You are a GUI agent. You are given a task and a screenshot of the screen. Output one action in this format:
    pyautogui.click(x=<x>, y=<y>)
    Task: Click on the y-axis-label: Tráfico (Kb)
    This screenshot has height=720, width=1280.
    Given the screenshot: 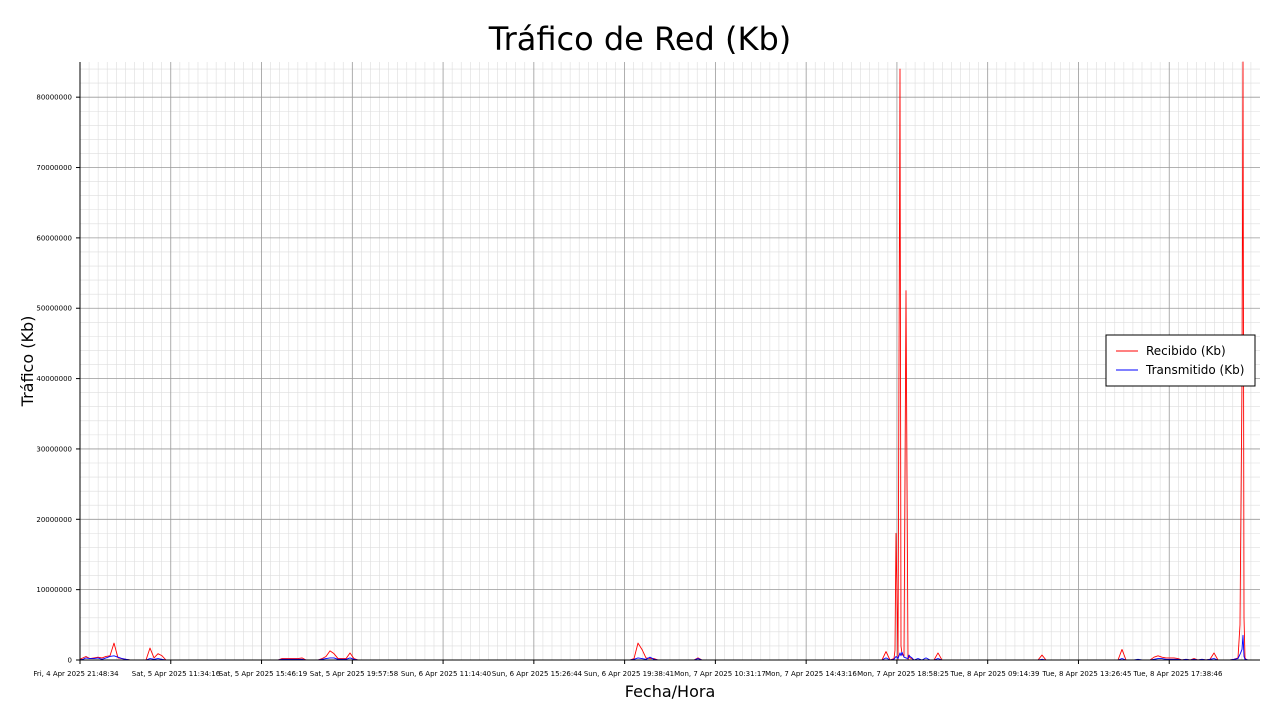 What is the action you would take?
    pyautogui.click(x=27, y=362)
    